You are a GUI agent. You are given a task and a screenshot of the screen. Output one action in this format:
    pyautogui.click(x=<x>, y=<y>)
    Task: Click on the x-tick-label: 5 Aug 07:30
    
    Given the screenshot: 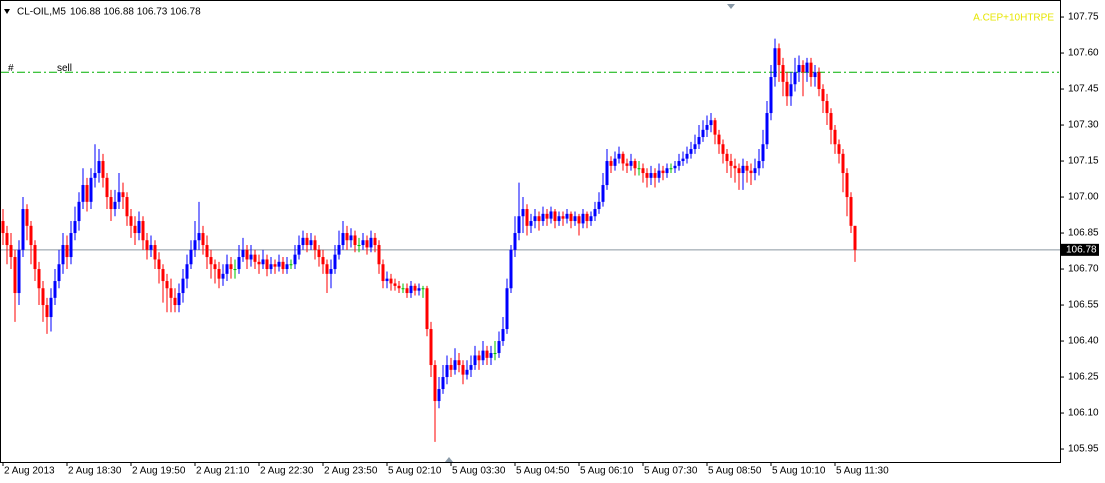 What is the action you would take?
    pyautogui.click(x=671, y=471)
    